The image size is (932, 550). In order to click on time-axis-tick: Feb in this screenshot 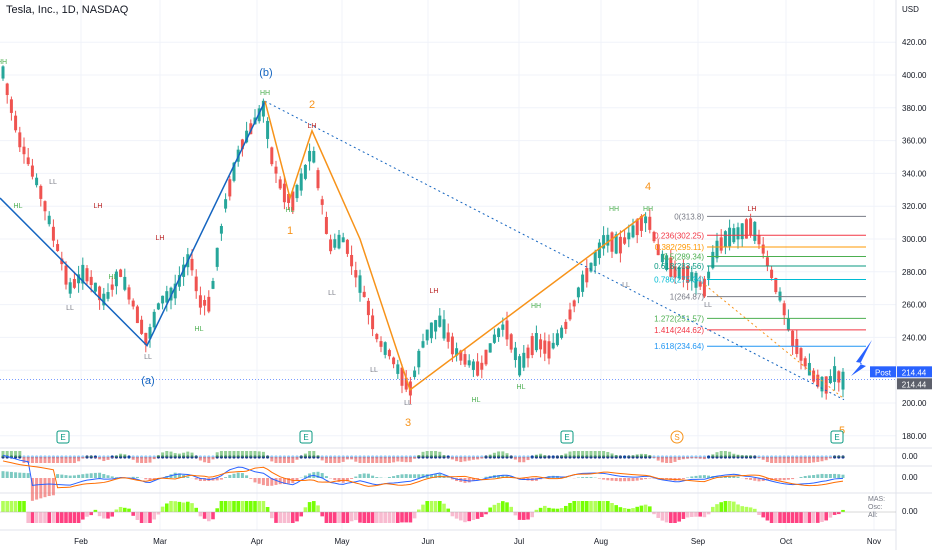, I will do `click(81, 541)`.